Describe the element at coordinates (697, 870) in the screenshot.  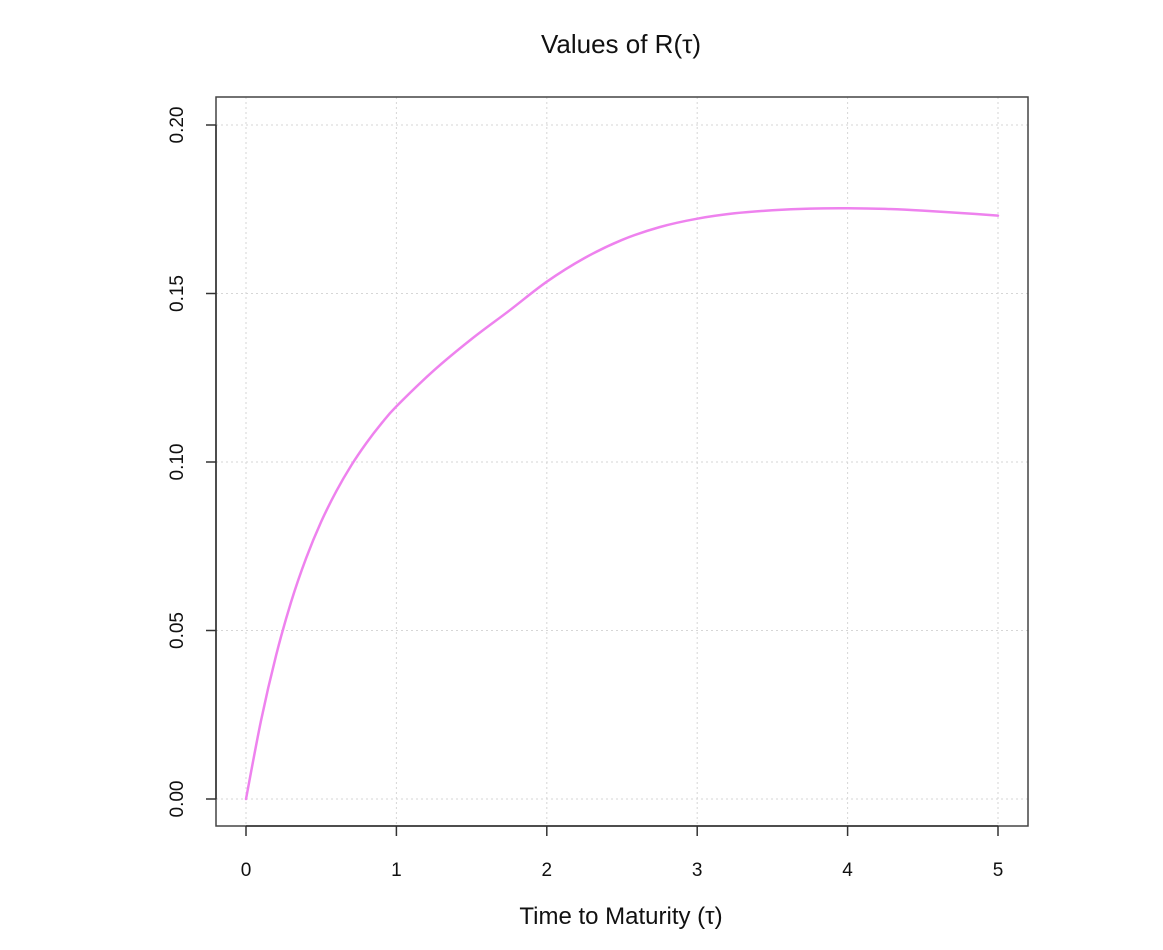
I see `x-tick-label: 3` at that location.